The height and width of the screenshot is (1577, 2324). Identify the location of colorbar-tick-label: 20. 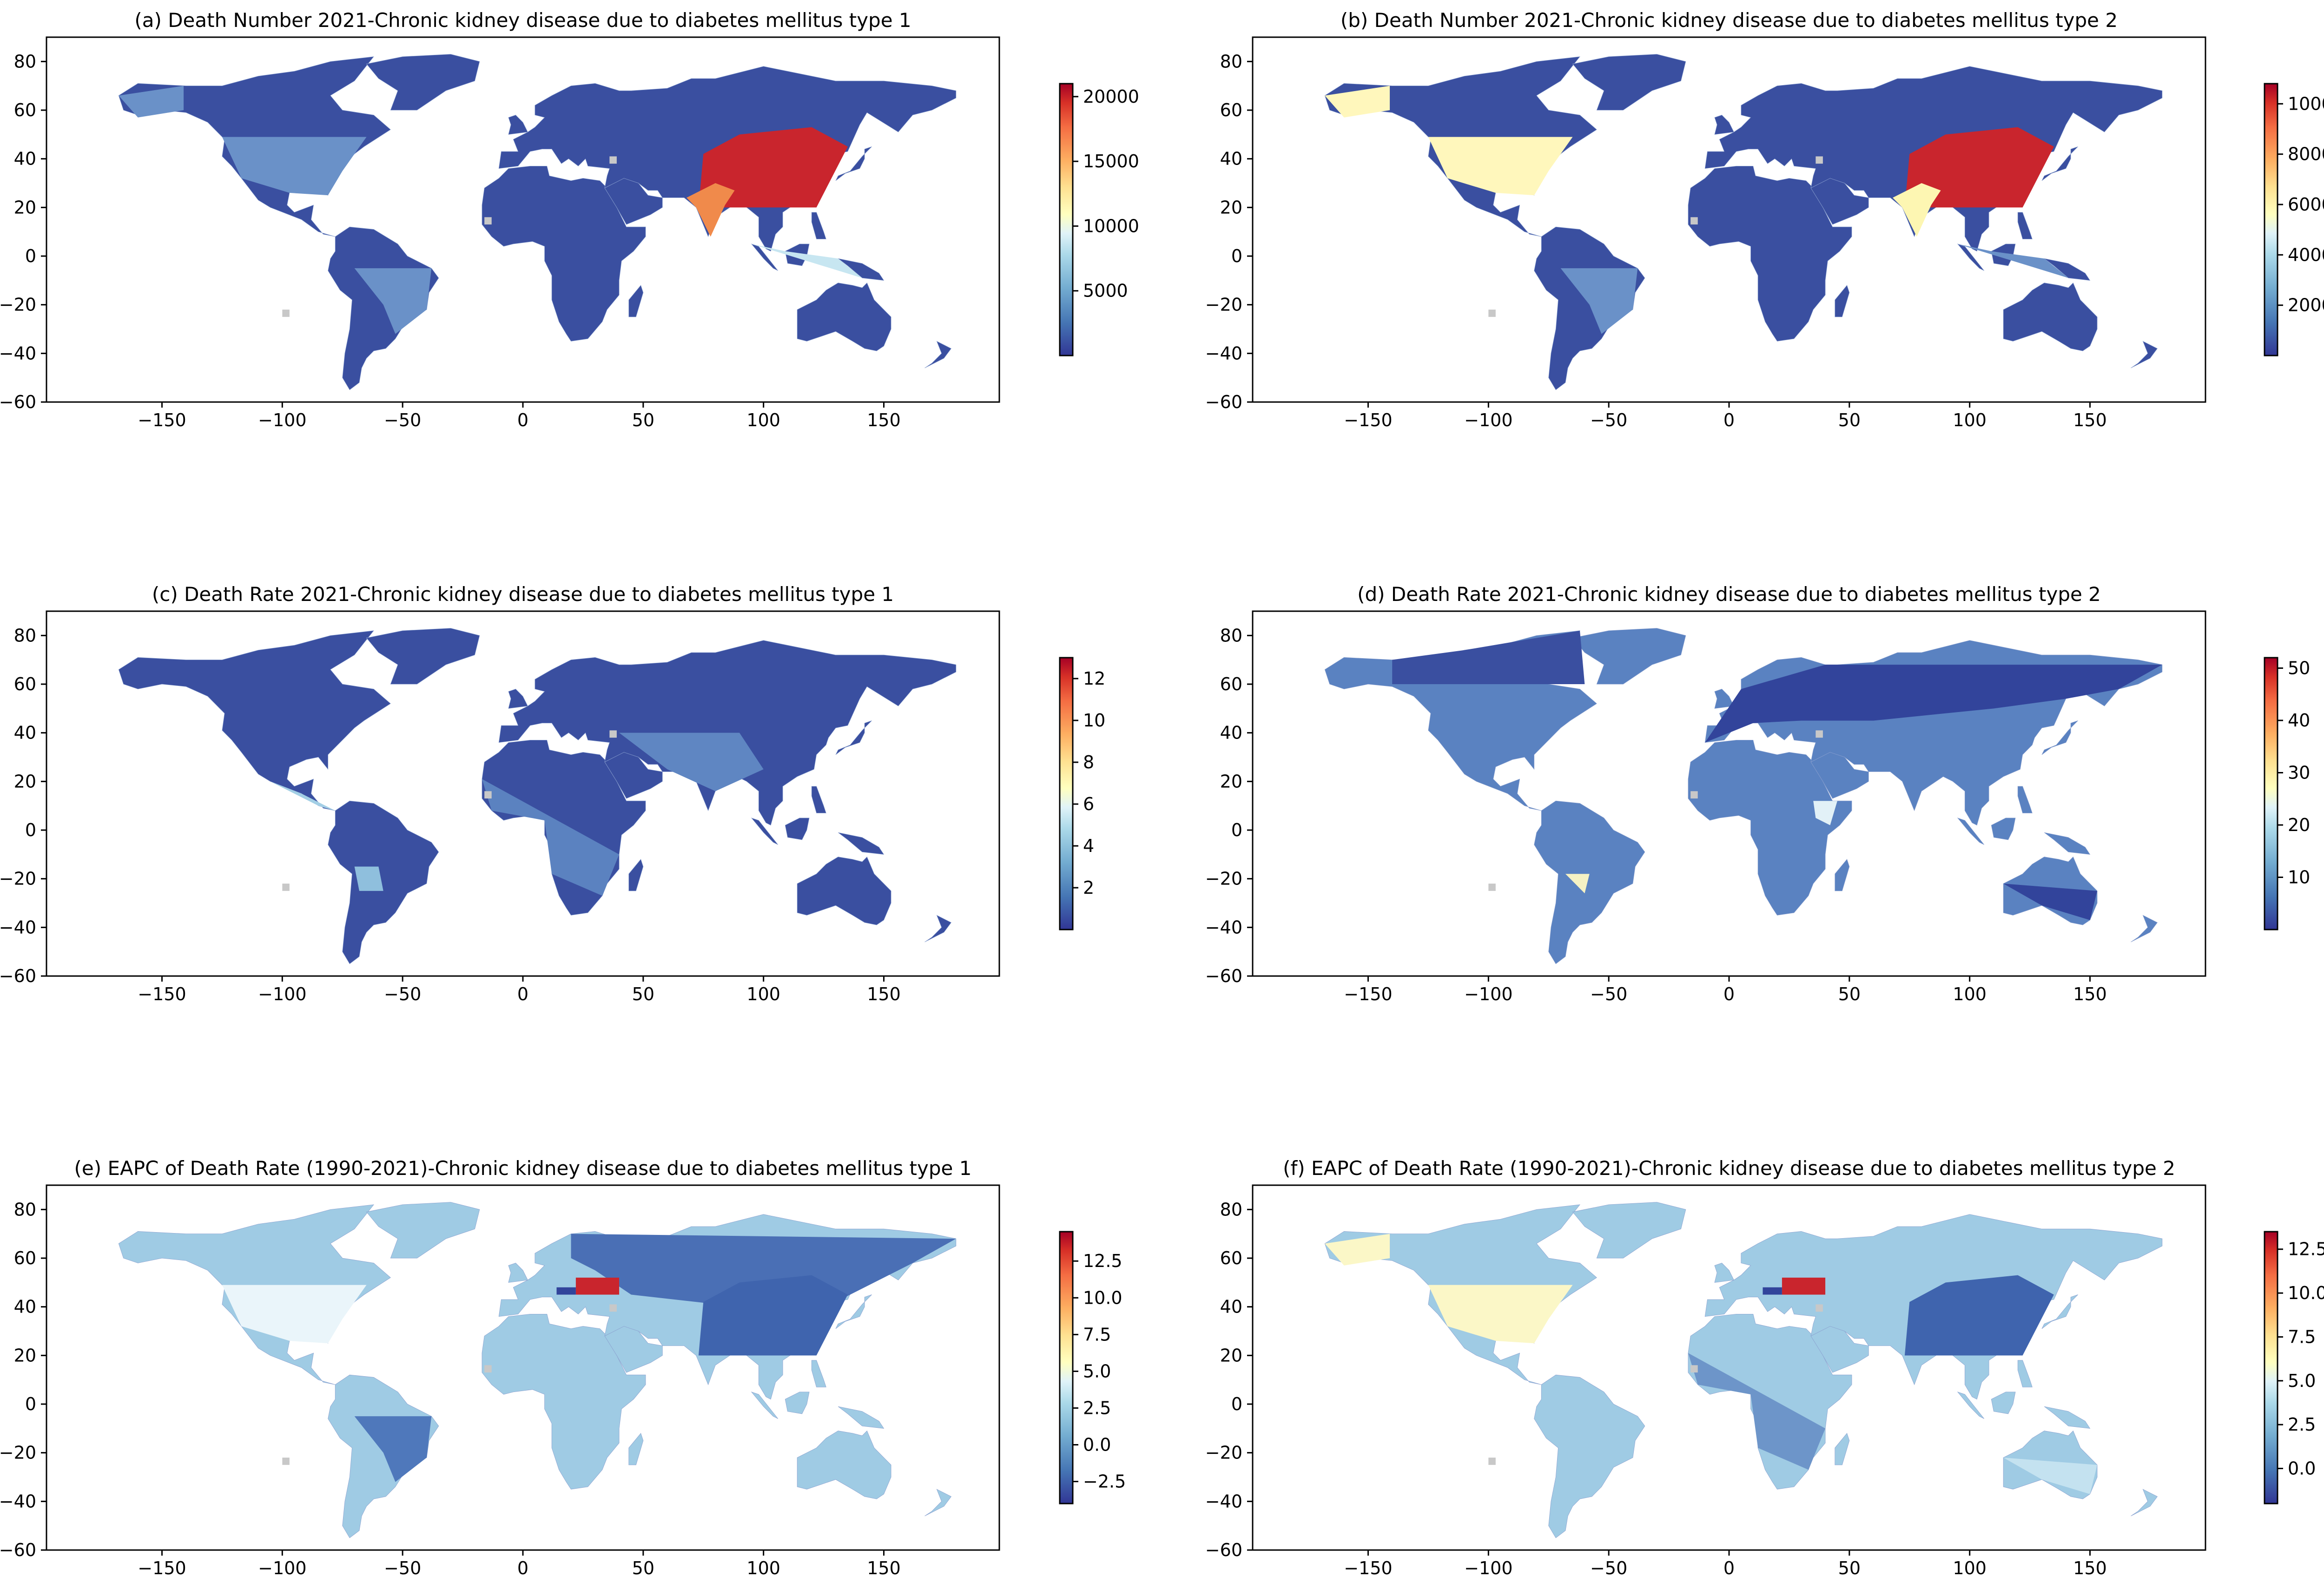
(2299, 825).